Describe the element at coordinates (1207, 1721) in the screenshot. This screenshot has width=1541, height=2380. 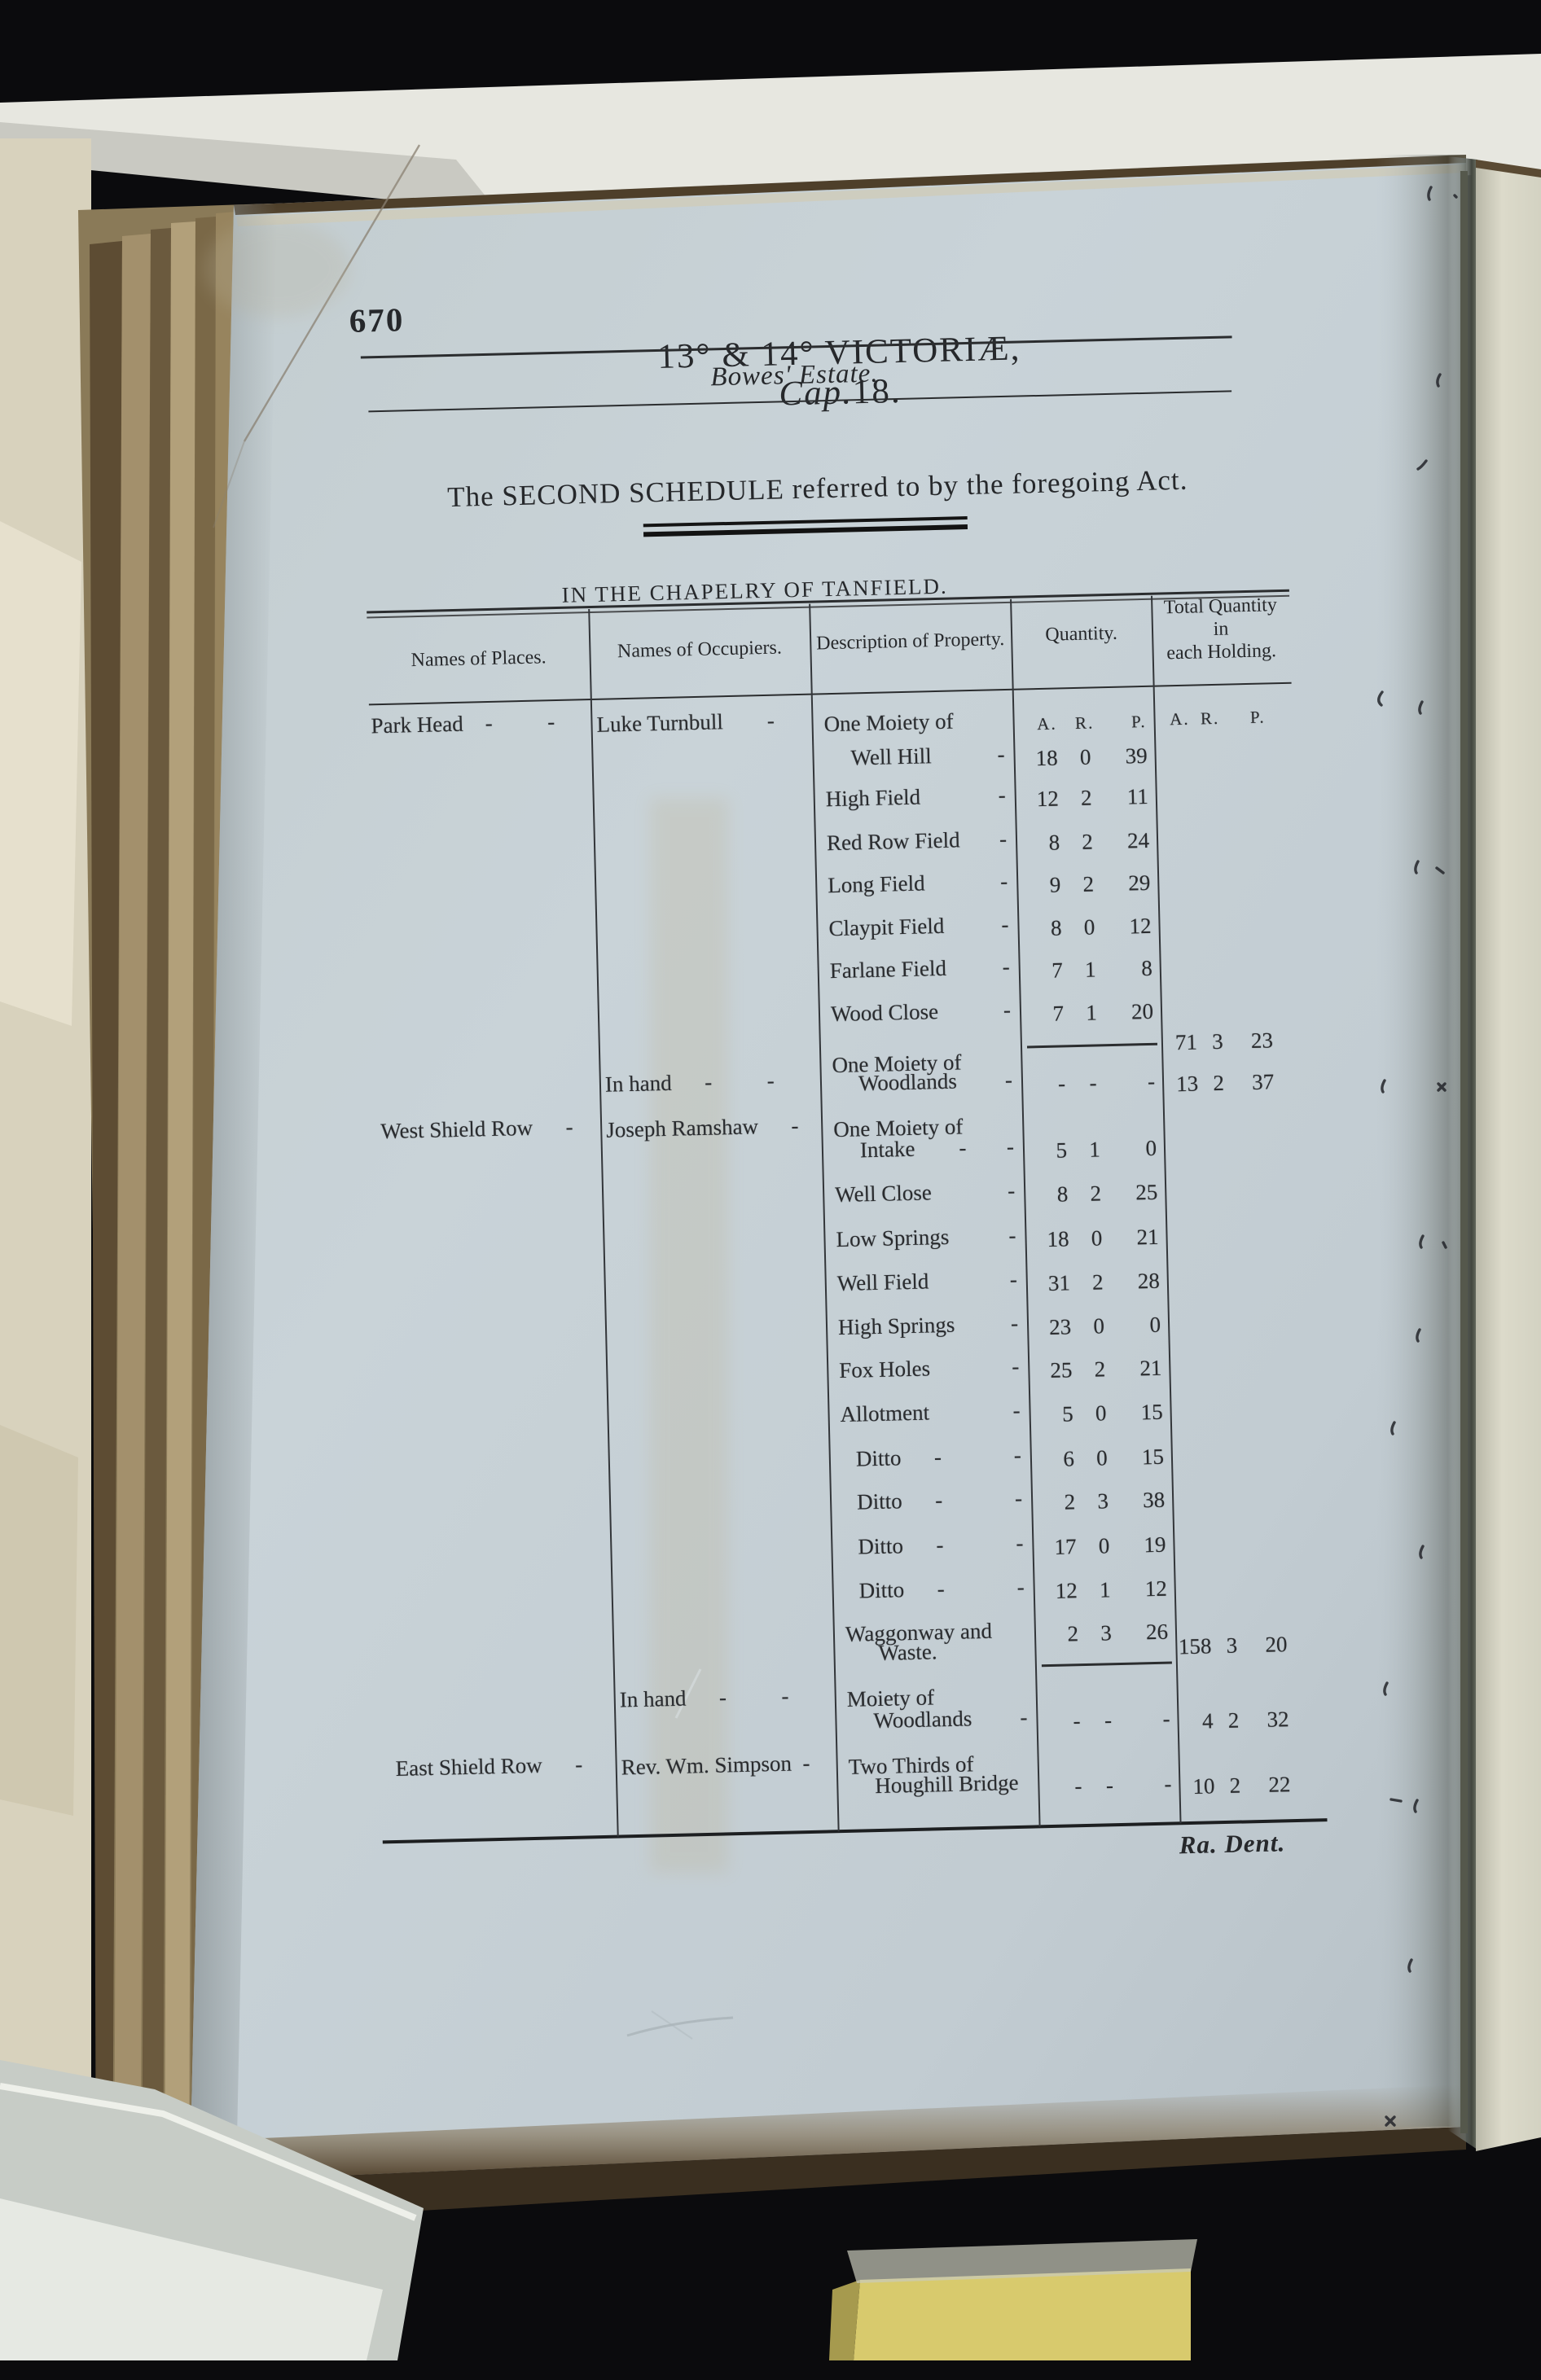
I see `total-a: 4` at that location.